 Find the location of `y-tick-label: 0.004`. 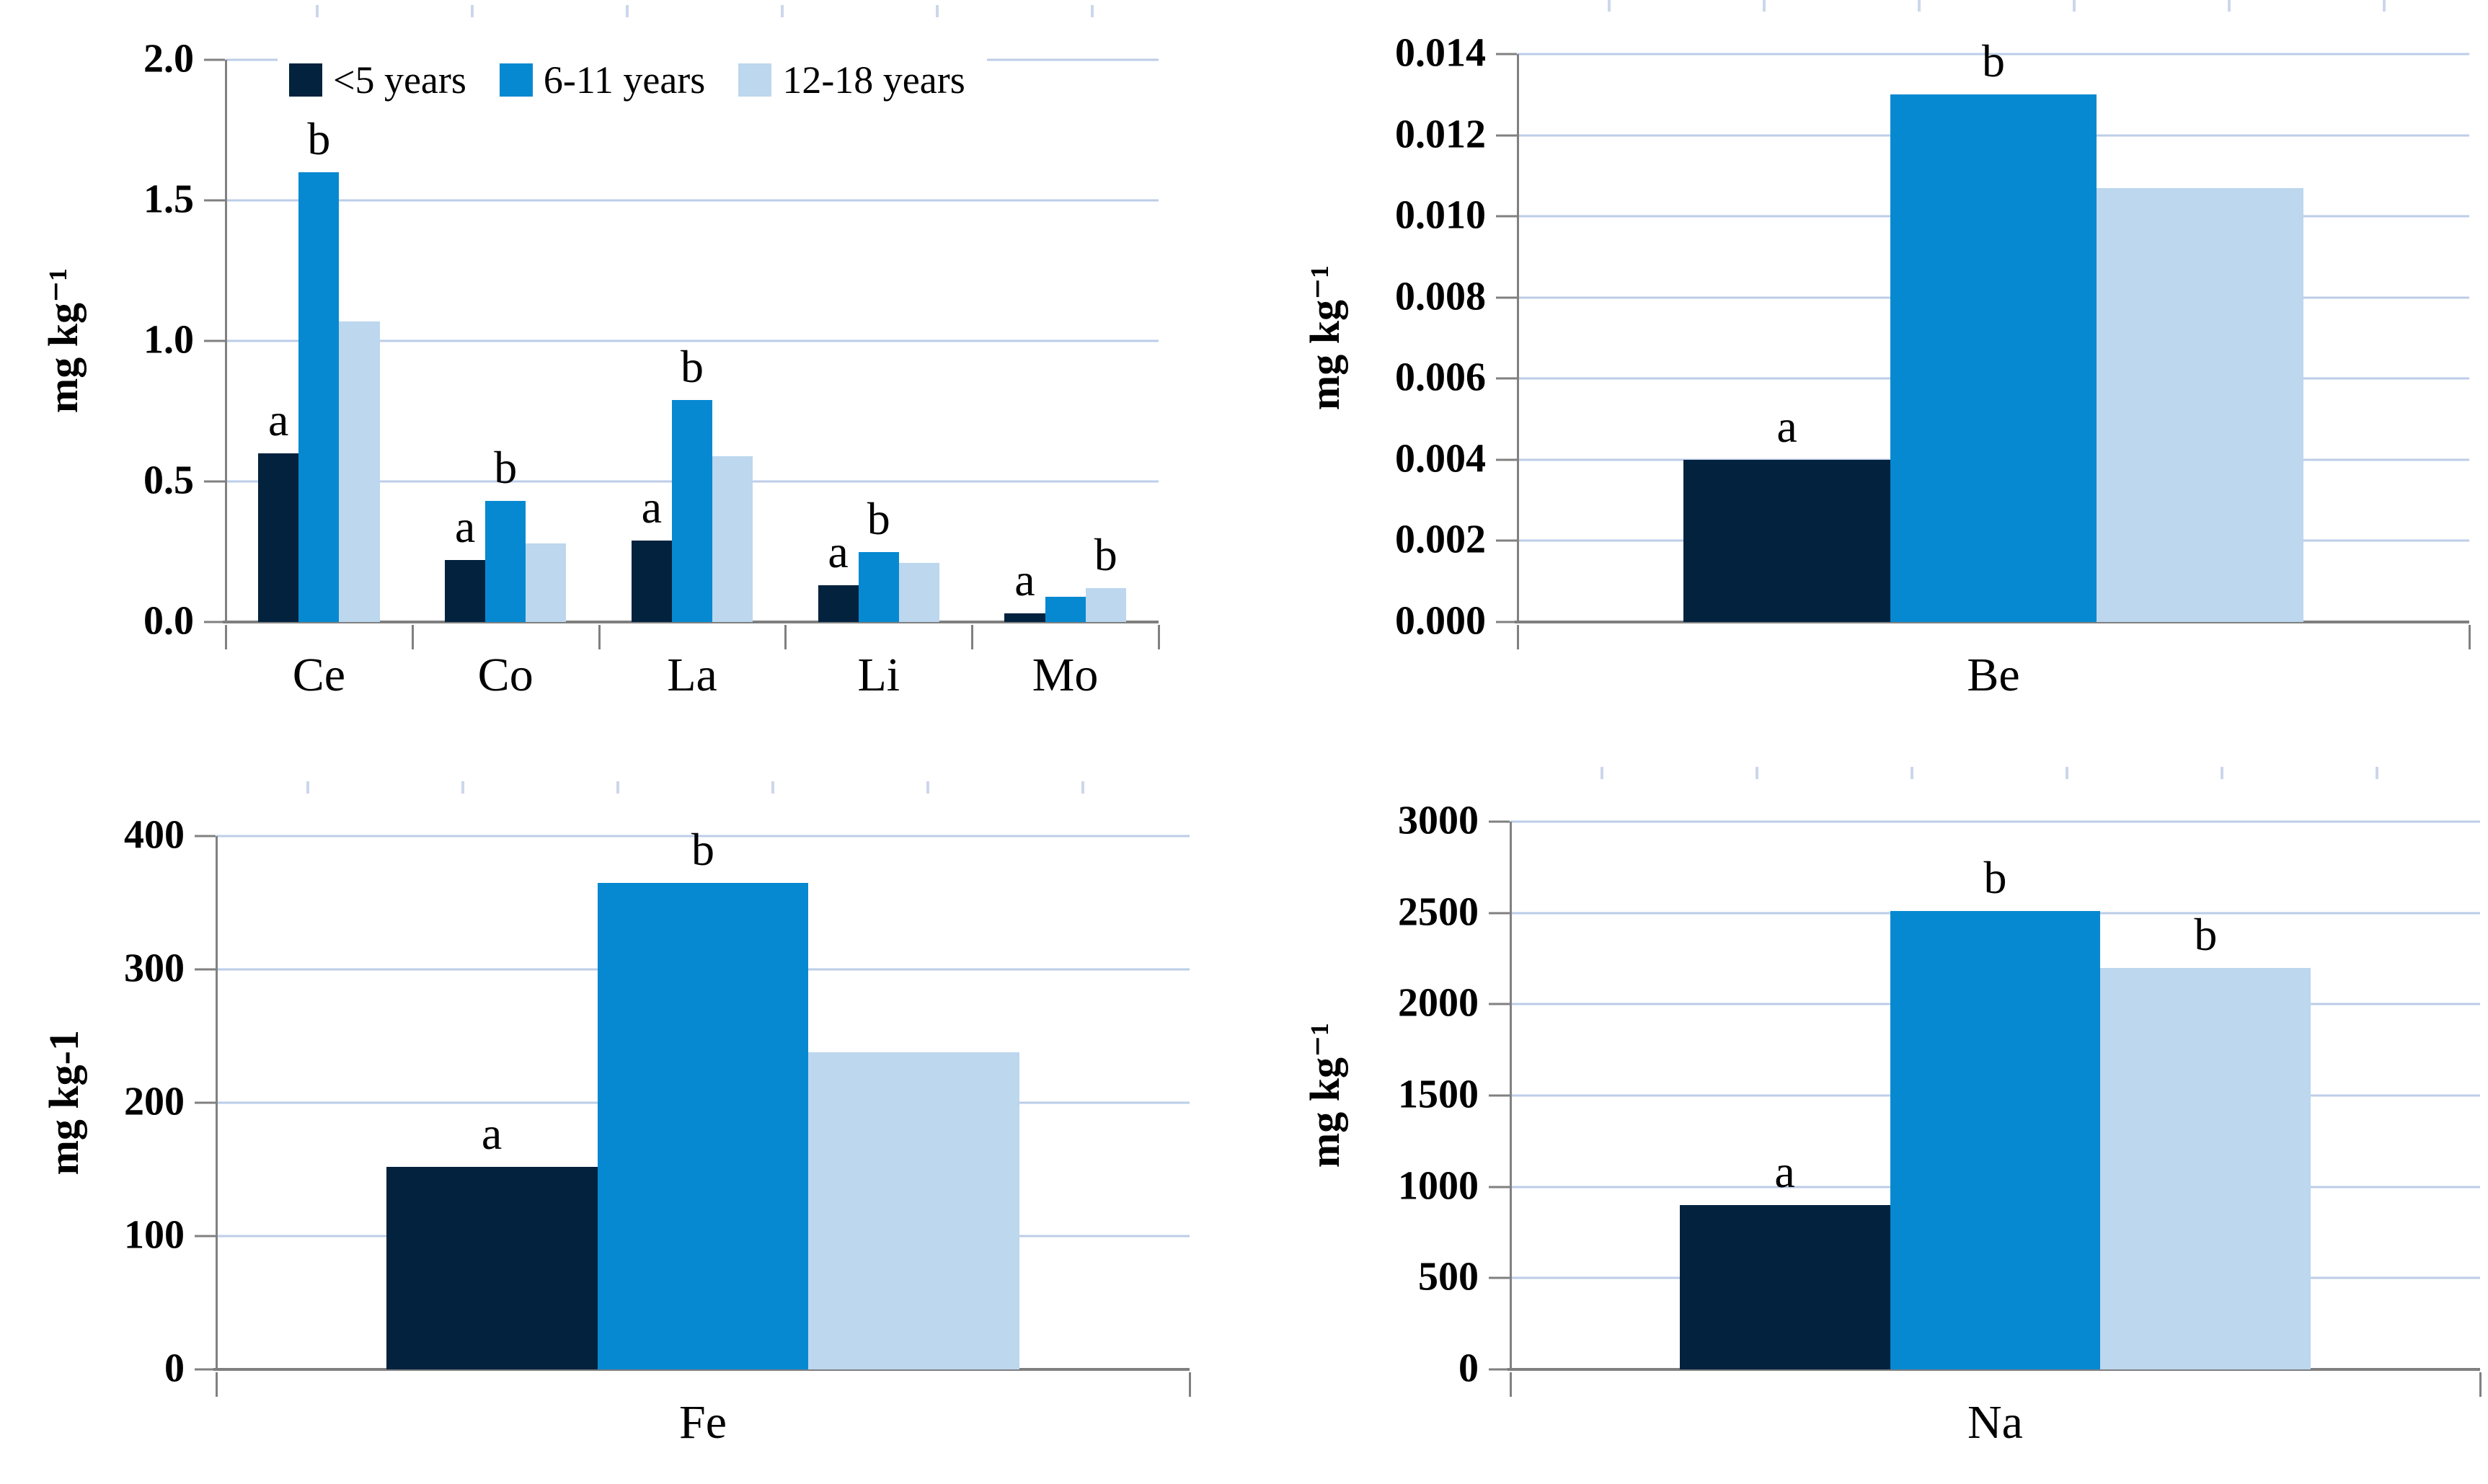

y-tick-label: 0.004 is located at coordinates (1440, 459).